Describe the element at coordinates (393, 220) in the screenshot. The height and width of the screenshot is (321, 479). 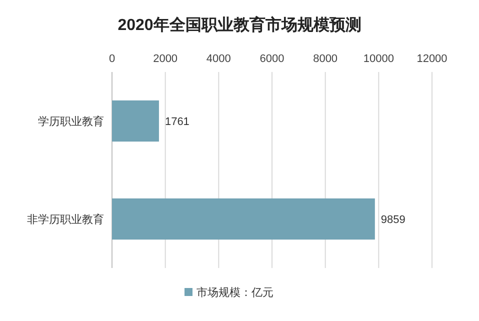
I see `data-label: 9859` at that location.